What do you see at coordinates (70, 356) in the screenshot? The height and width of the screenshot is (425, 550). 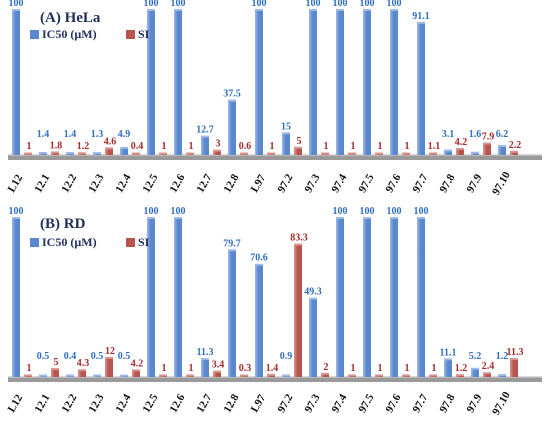 I see `ic50-value-label: 0.4` at bounding box center [70, 356].